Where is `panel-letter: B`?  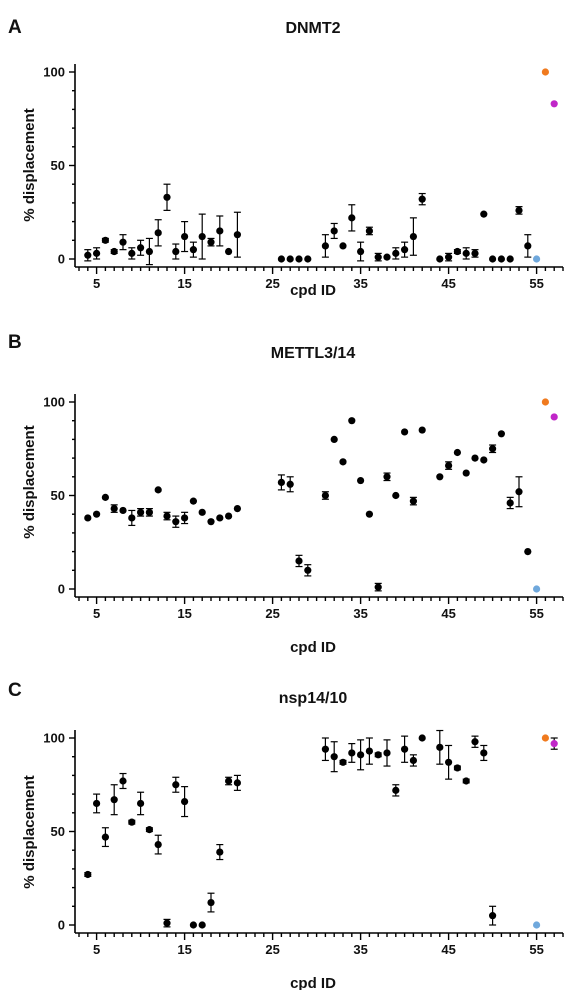
panel-letter: B is located at coordinates (15, 342).